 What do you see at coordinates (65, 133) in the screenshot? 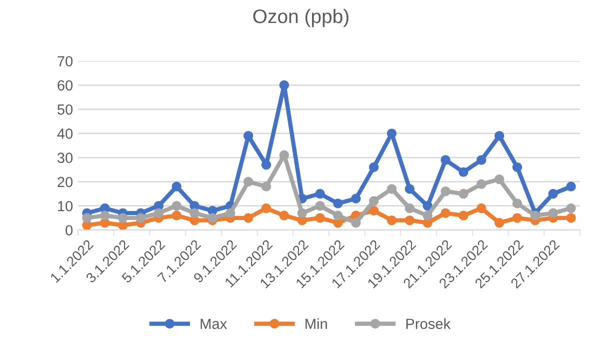
I see `y-tick-label: 40` at bounding box center [65, 133].